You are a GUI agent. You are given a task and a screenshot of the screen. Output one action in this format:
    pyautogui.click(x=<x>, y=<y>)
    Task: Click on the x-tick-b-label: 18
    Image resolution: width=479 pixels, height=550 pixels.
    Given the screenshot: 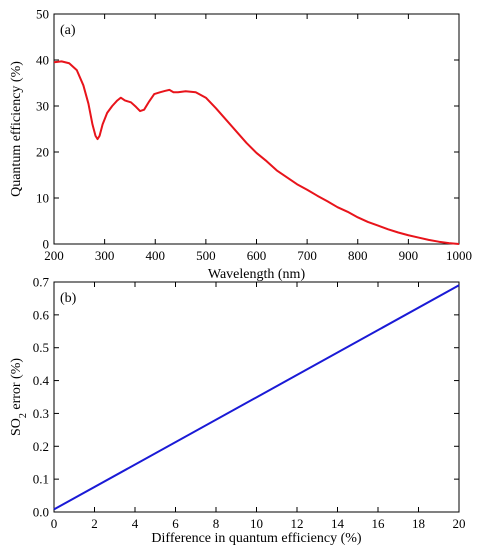 What is the action you would take?
    pyautogui.click(x=418, y=523)
    